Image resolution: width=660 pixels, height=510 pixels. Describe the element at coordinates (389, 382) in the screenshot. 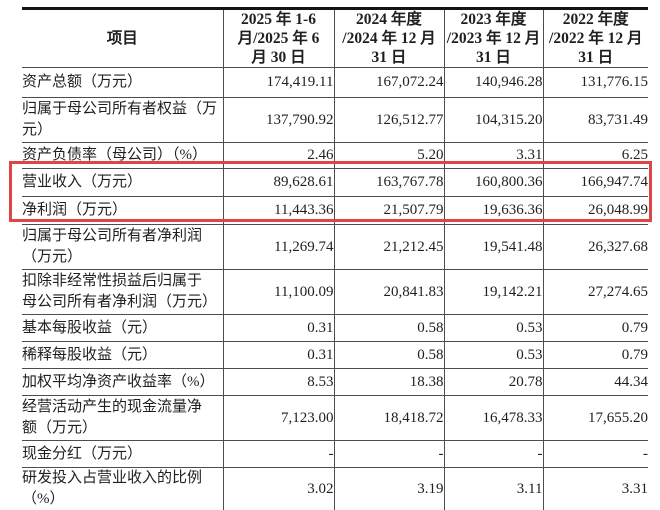

I see `row-value: 18.38` at that location.